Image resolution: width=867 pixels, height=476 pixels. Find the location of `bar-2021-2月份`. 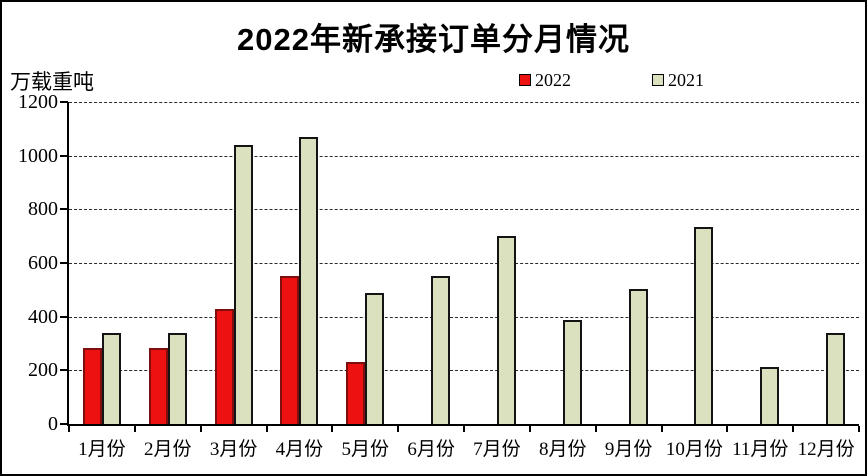

bar-2021-2月份 is located at coordinates (177, 378).